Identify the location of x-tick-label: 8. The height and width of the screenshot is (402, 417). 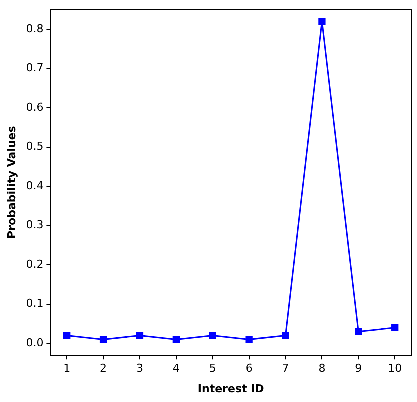
(322, 369).